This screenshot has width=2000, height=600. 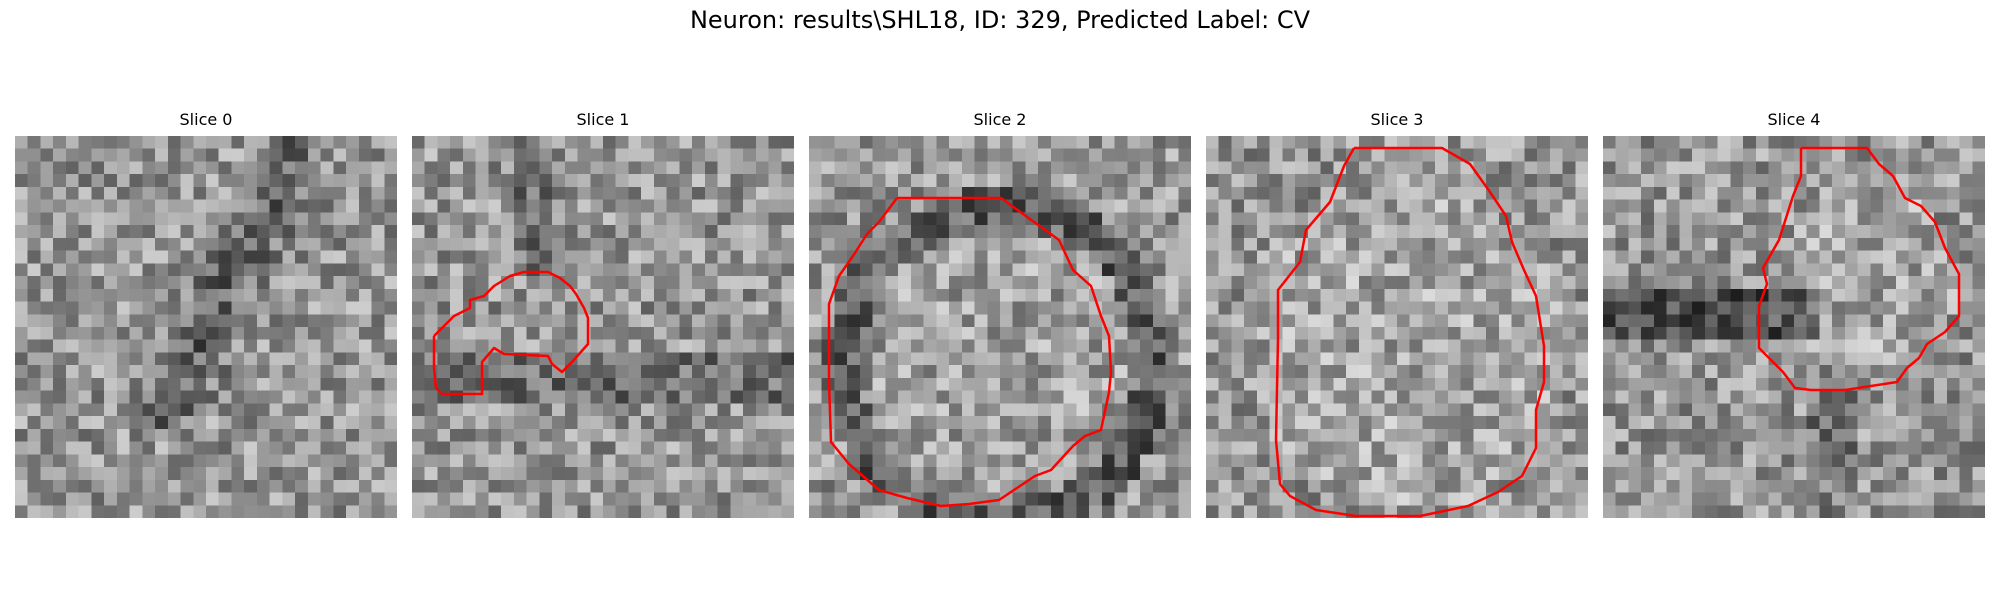 I want to click on slice-panel-4: Slice 4, so click(x=1794, y=314).